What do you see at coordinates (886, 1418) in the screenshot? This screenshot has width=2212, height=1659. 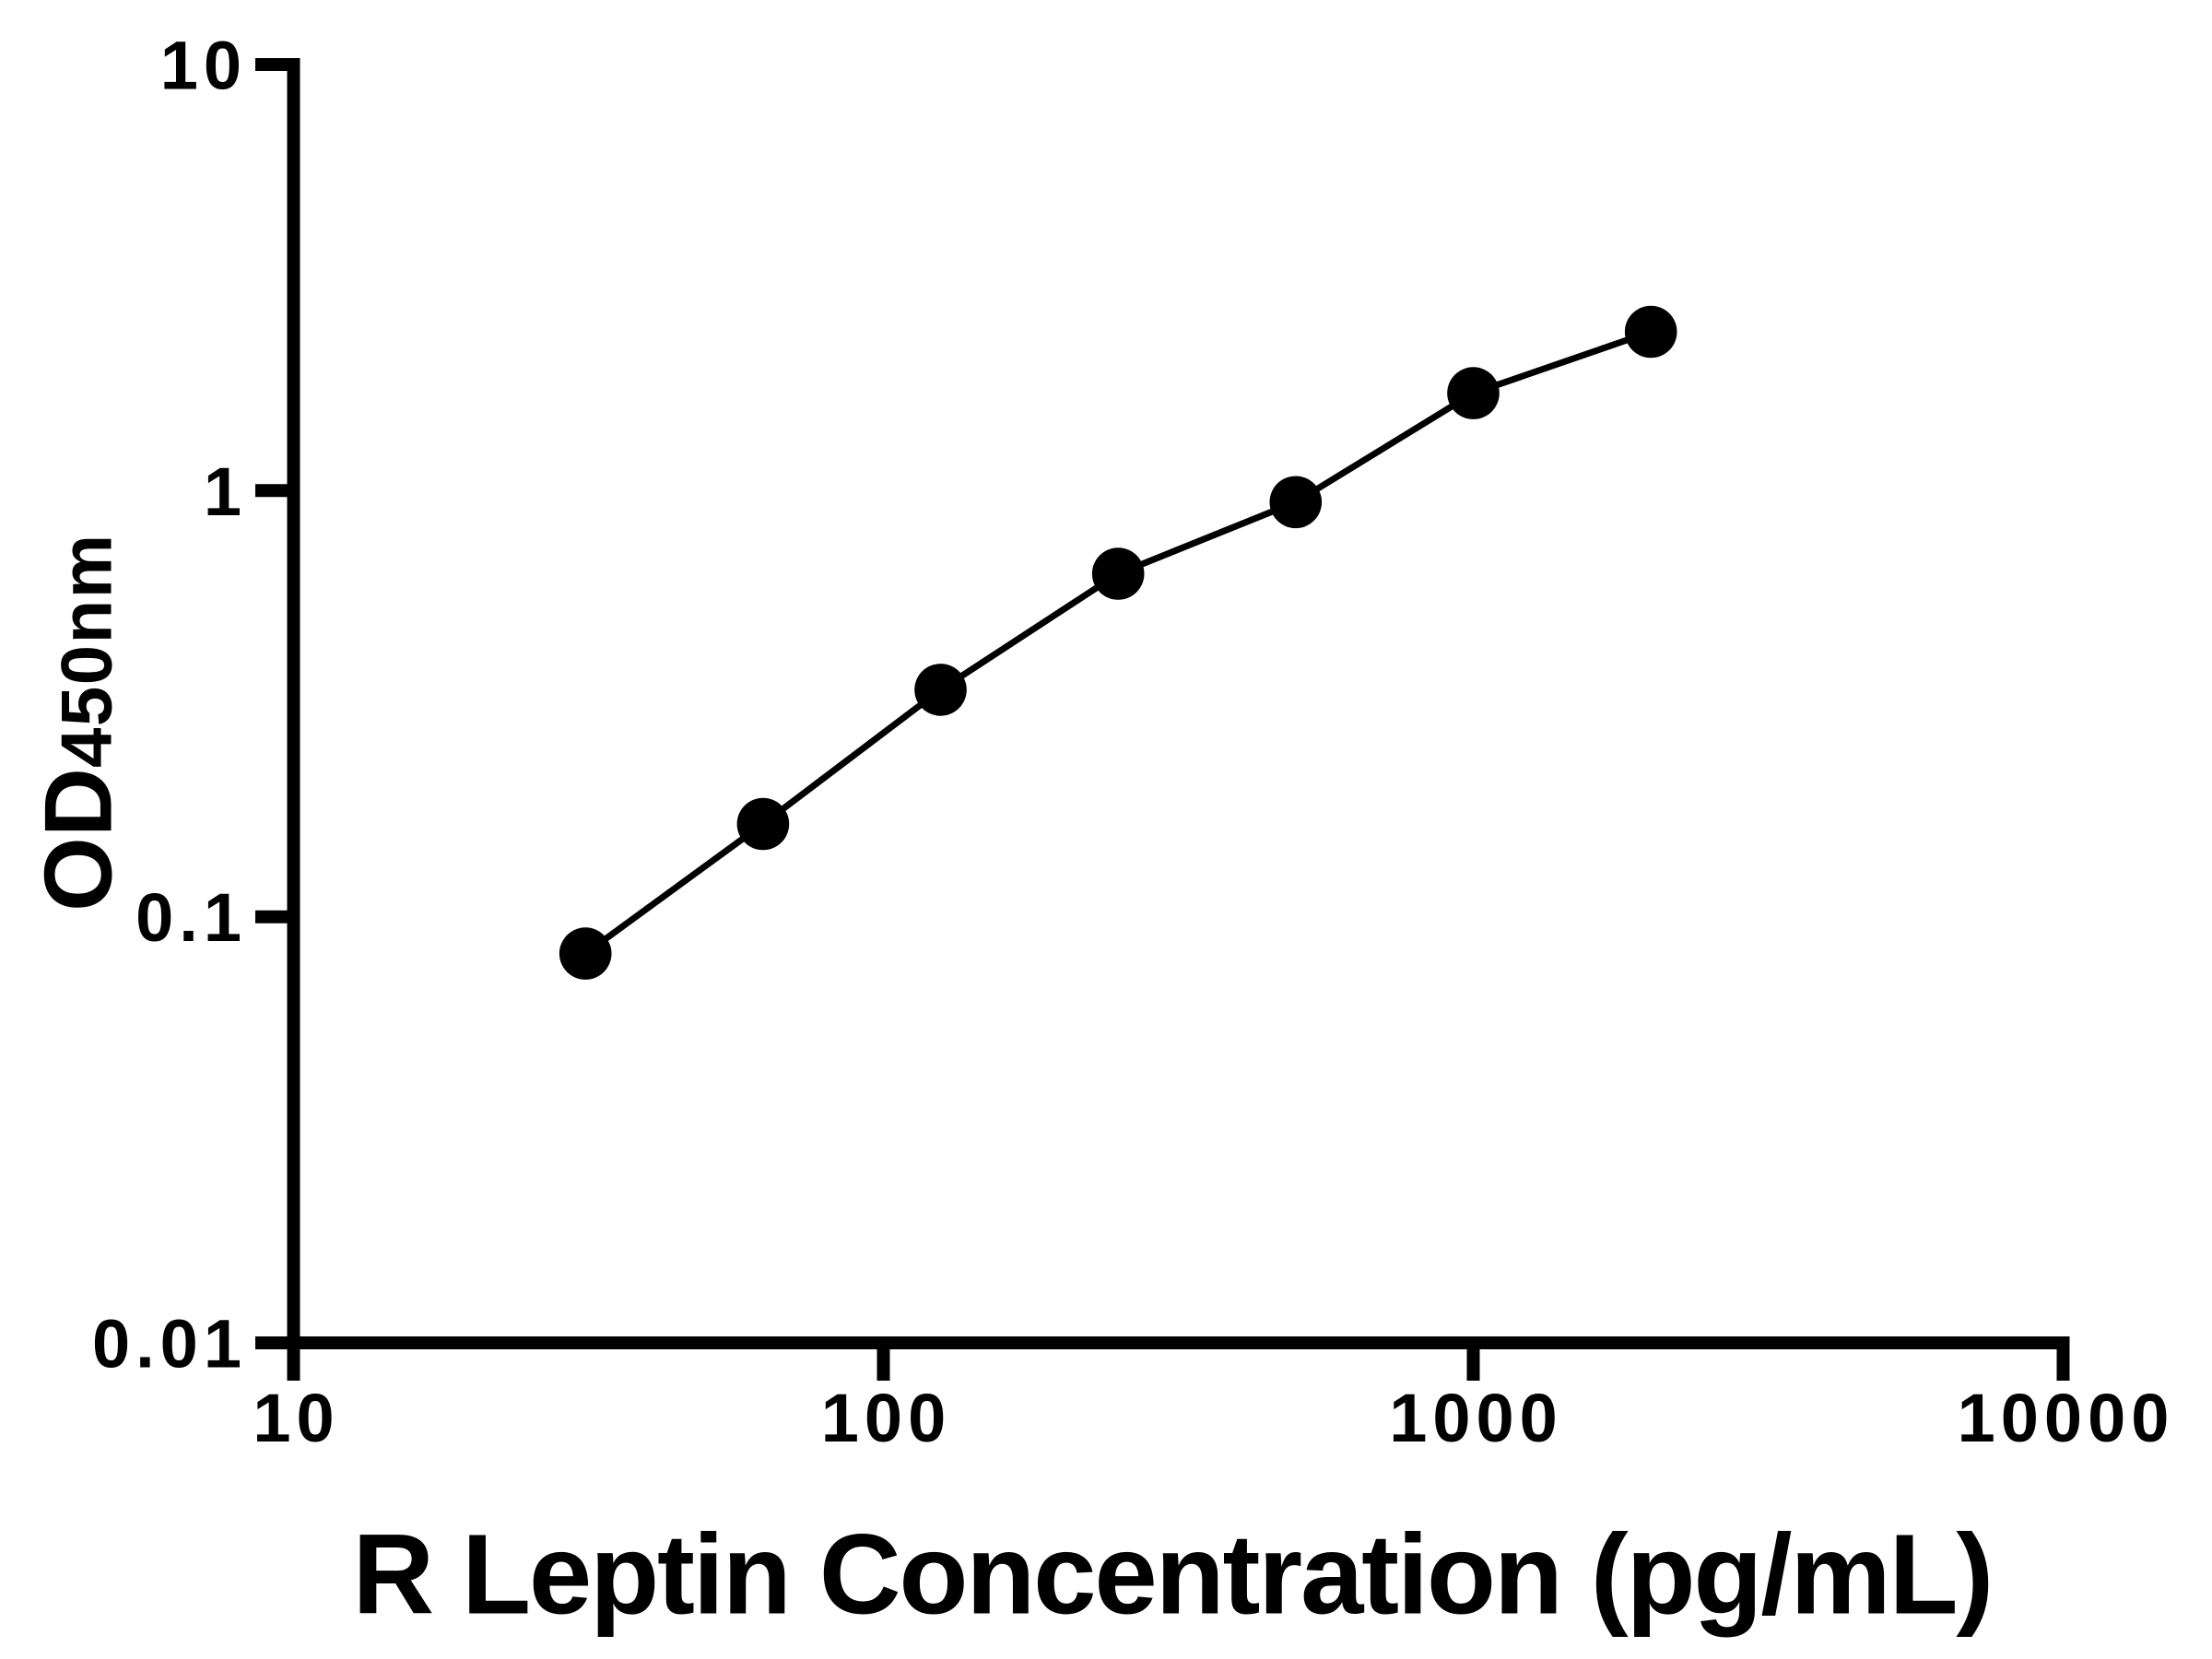 I see `svg-text: 100` at bounding box center [886, 1418].